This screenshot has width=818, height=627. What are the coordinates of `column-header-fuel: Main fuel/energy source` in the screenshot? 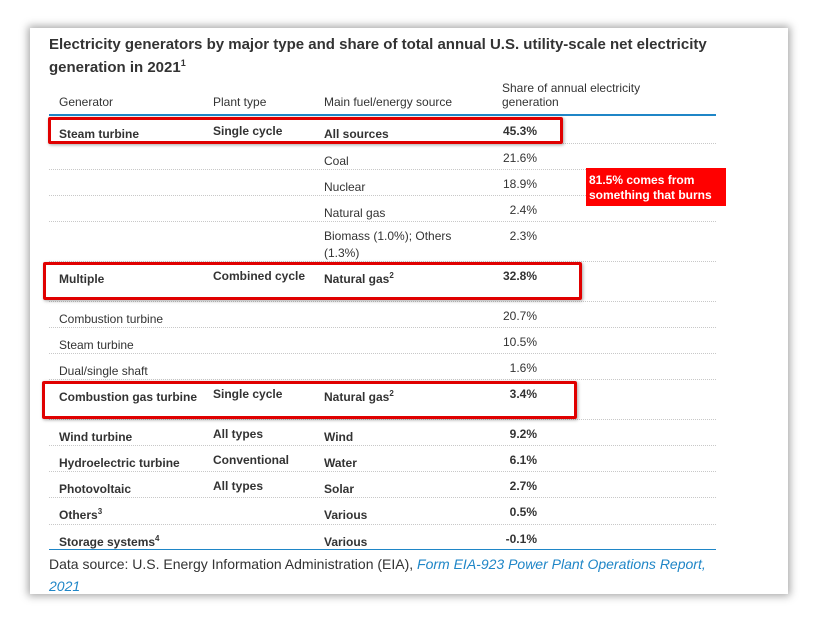 It's located at (388, 102).